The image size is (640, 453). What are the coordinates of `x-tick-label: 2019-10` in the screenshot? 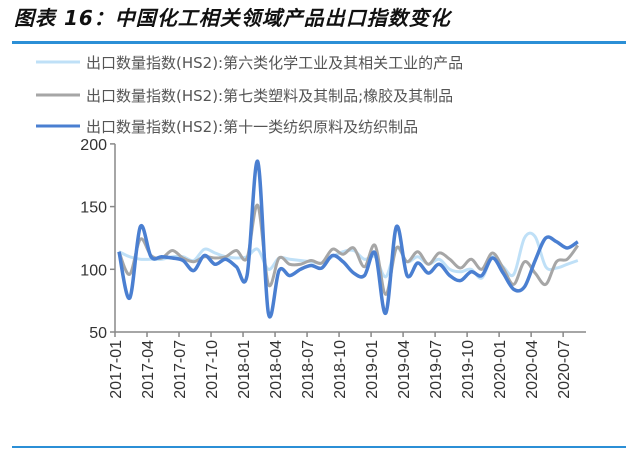 It's located at (468, 369).